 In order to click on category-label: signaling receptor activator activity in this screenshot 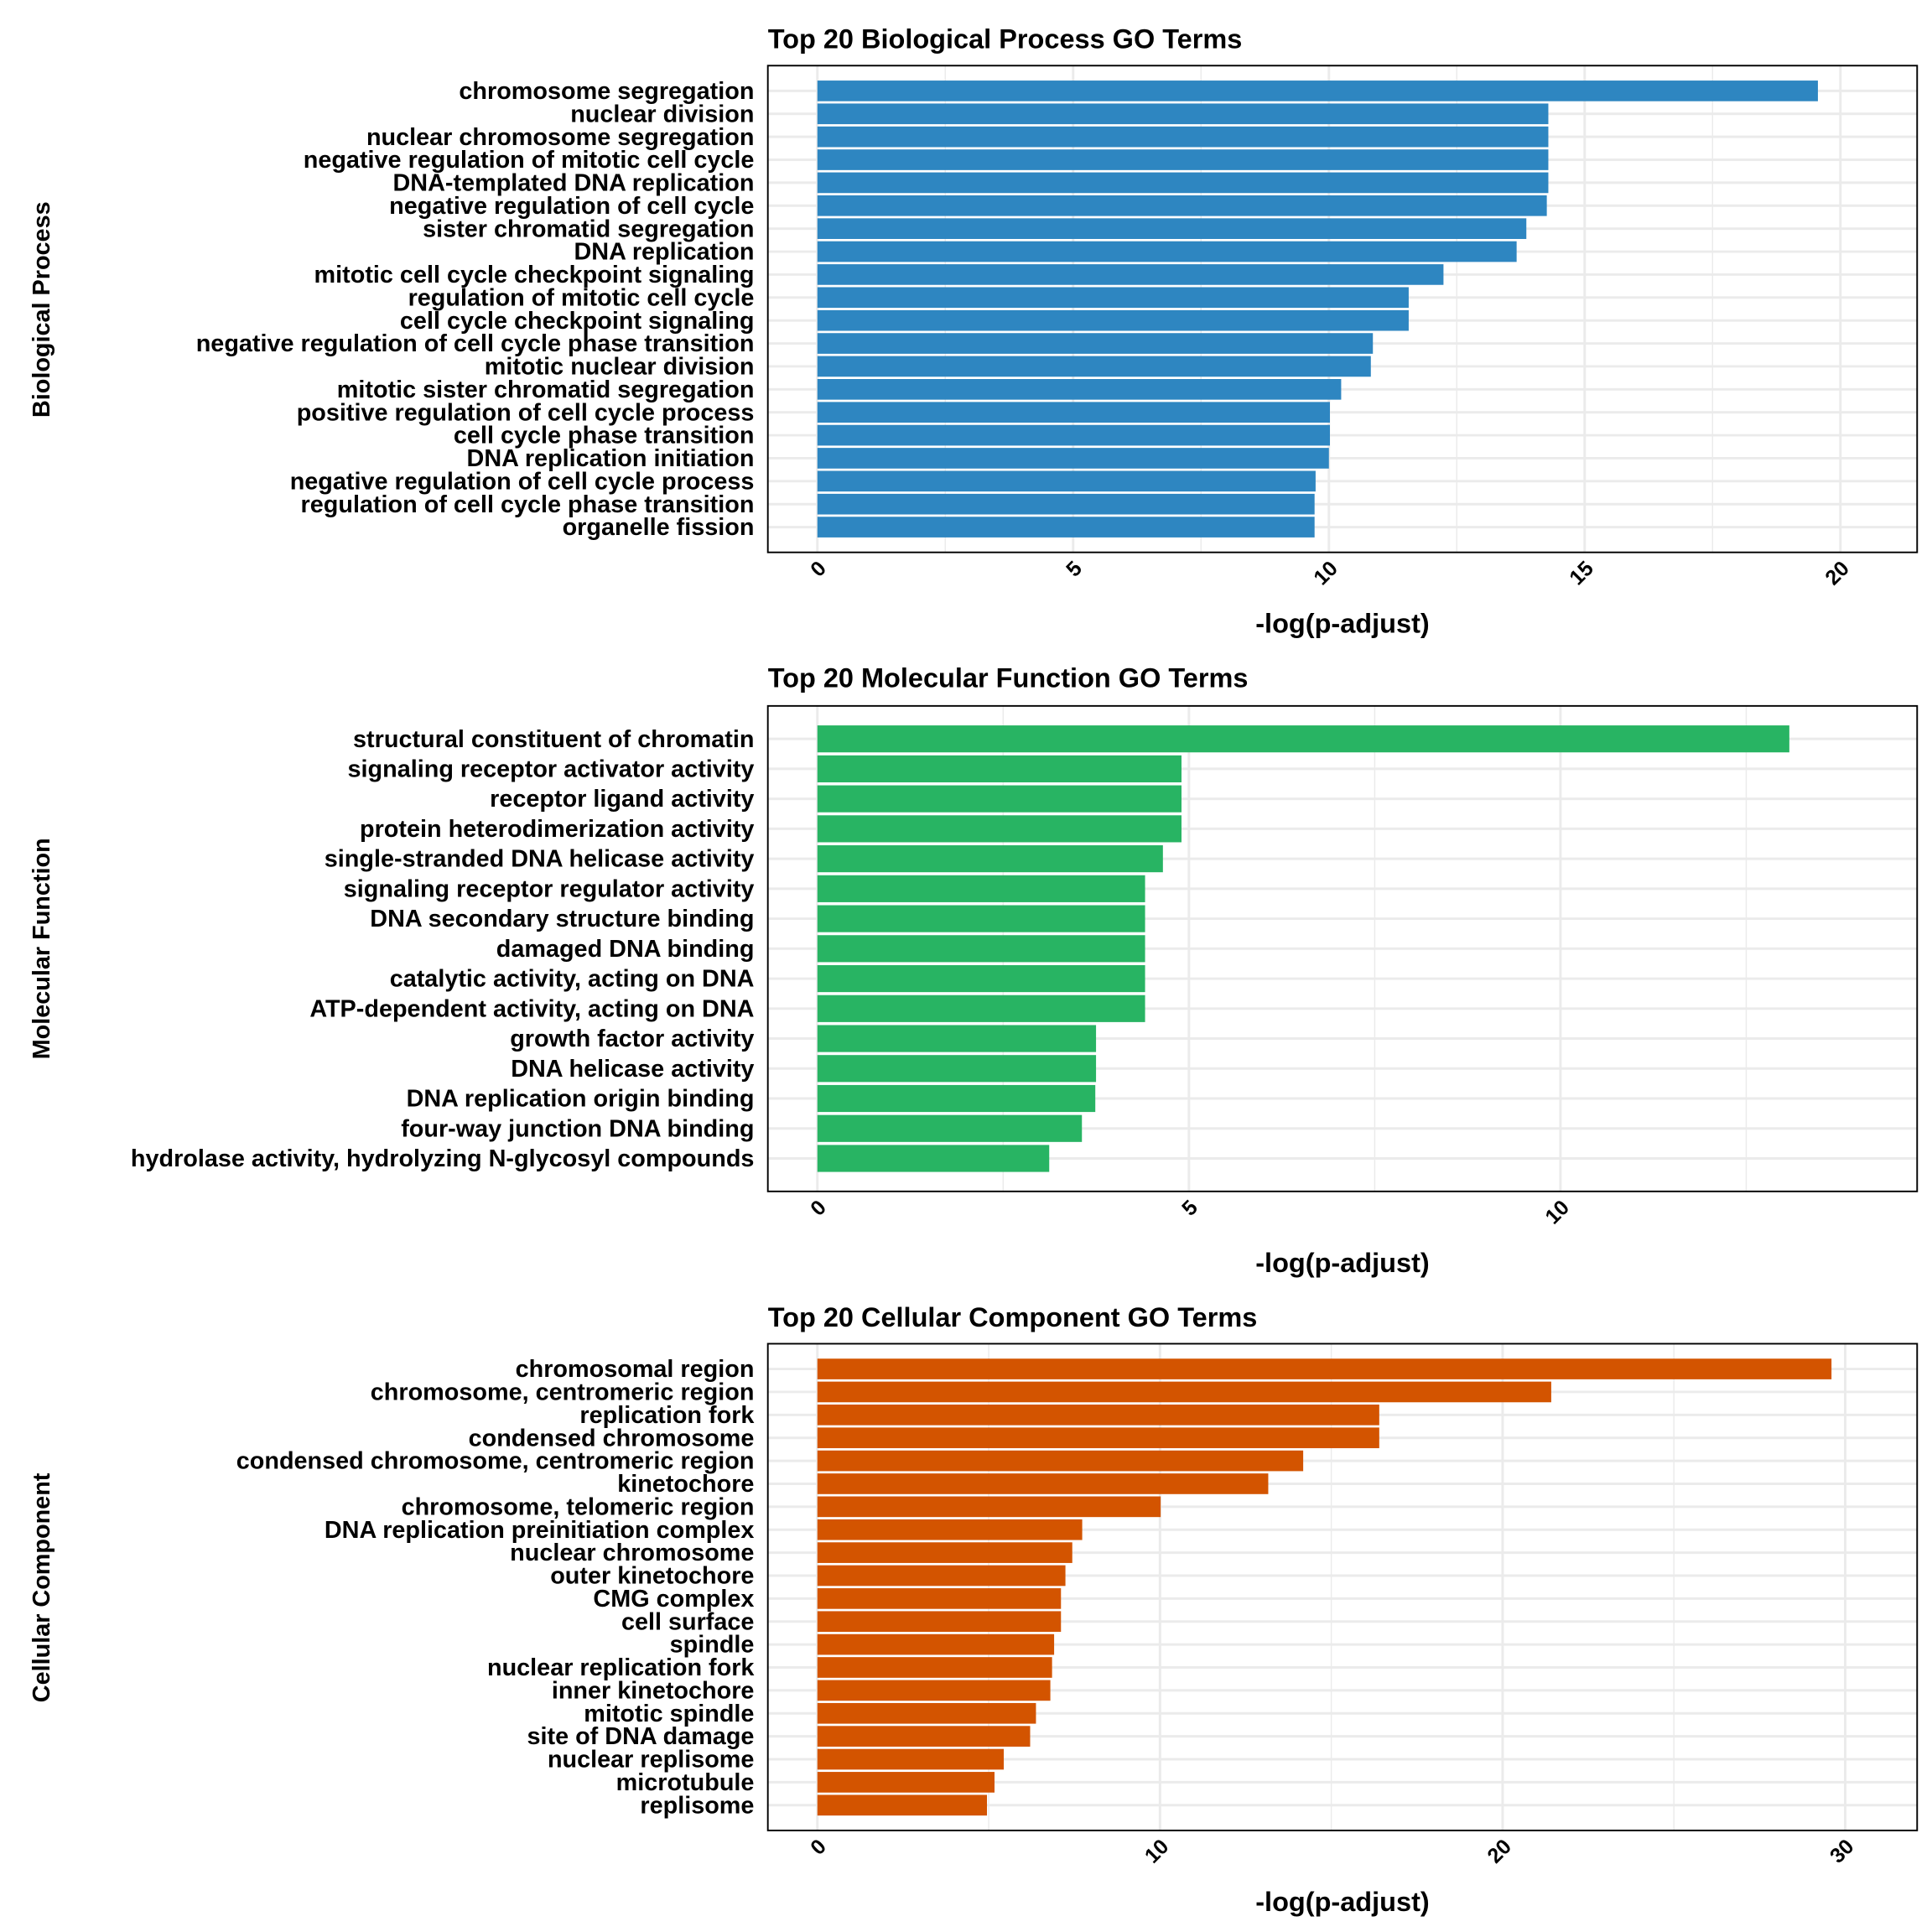, I will do `click(551, 769)`.